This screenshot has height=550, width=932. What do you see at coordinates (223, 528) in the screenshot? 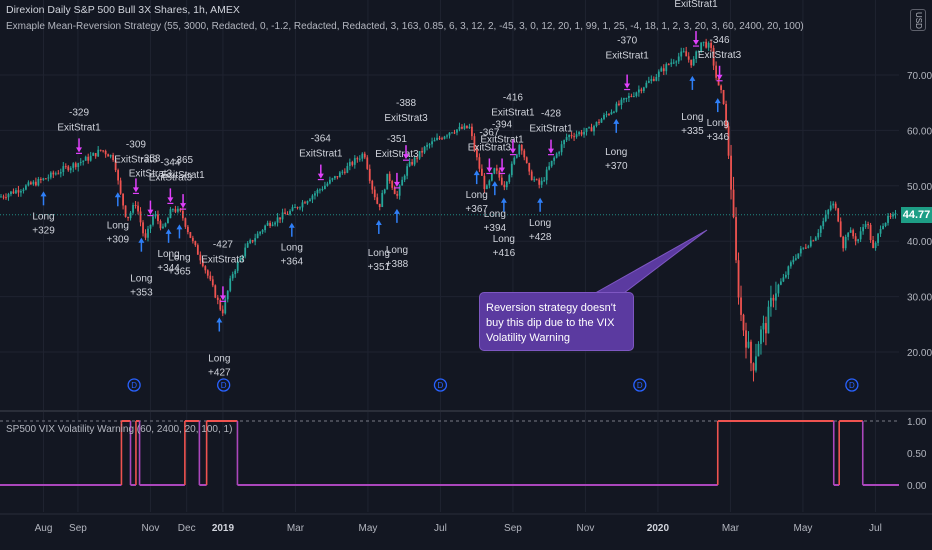
I see `x-tick-label: 2019` at bounding box center [223, 528].